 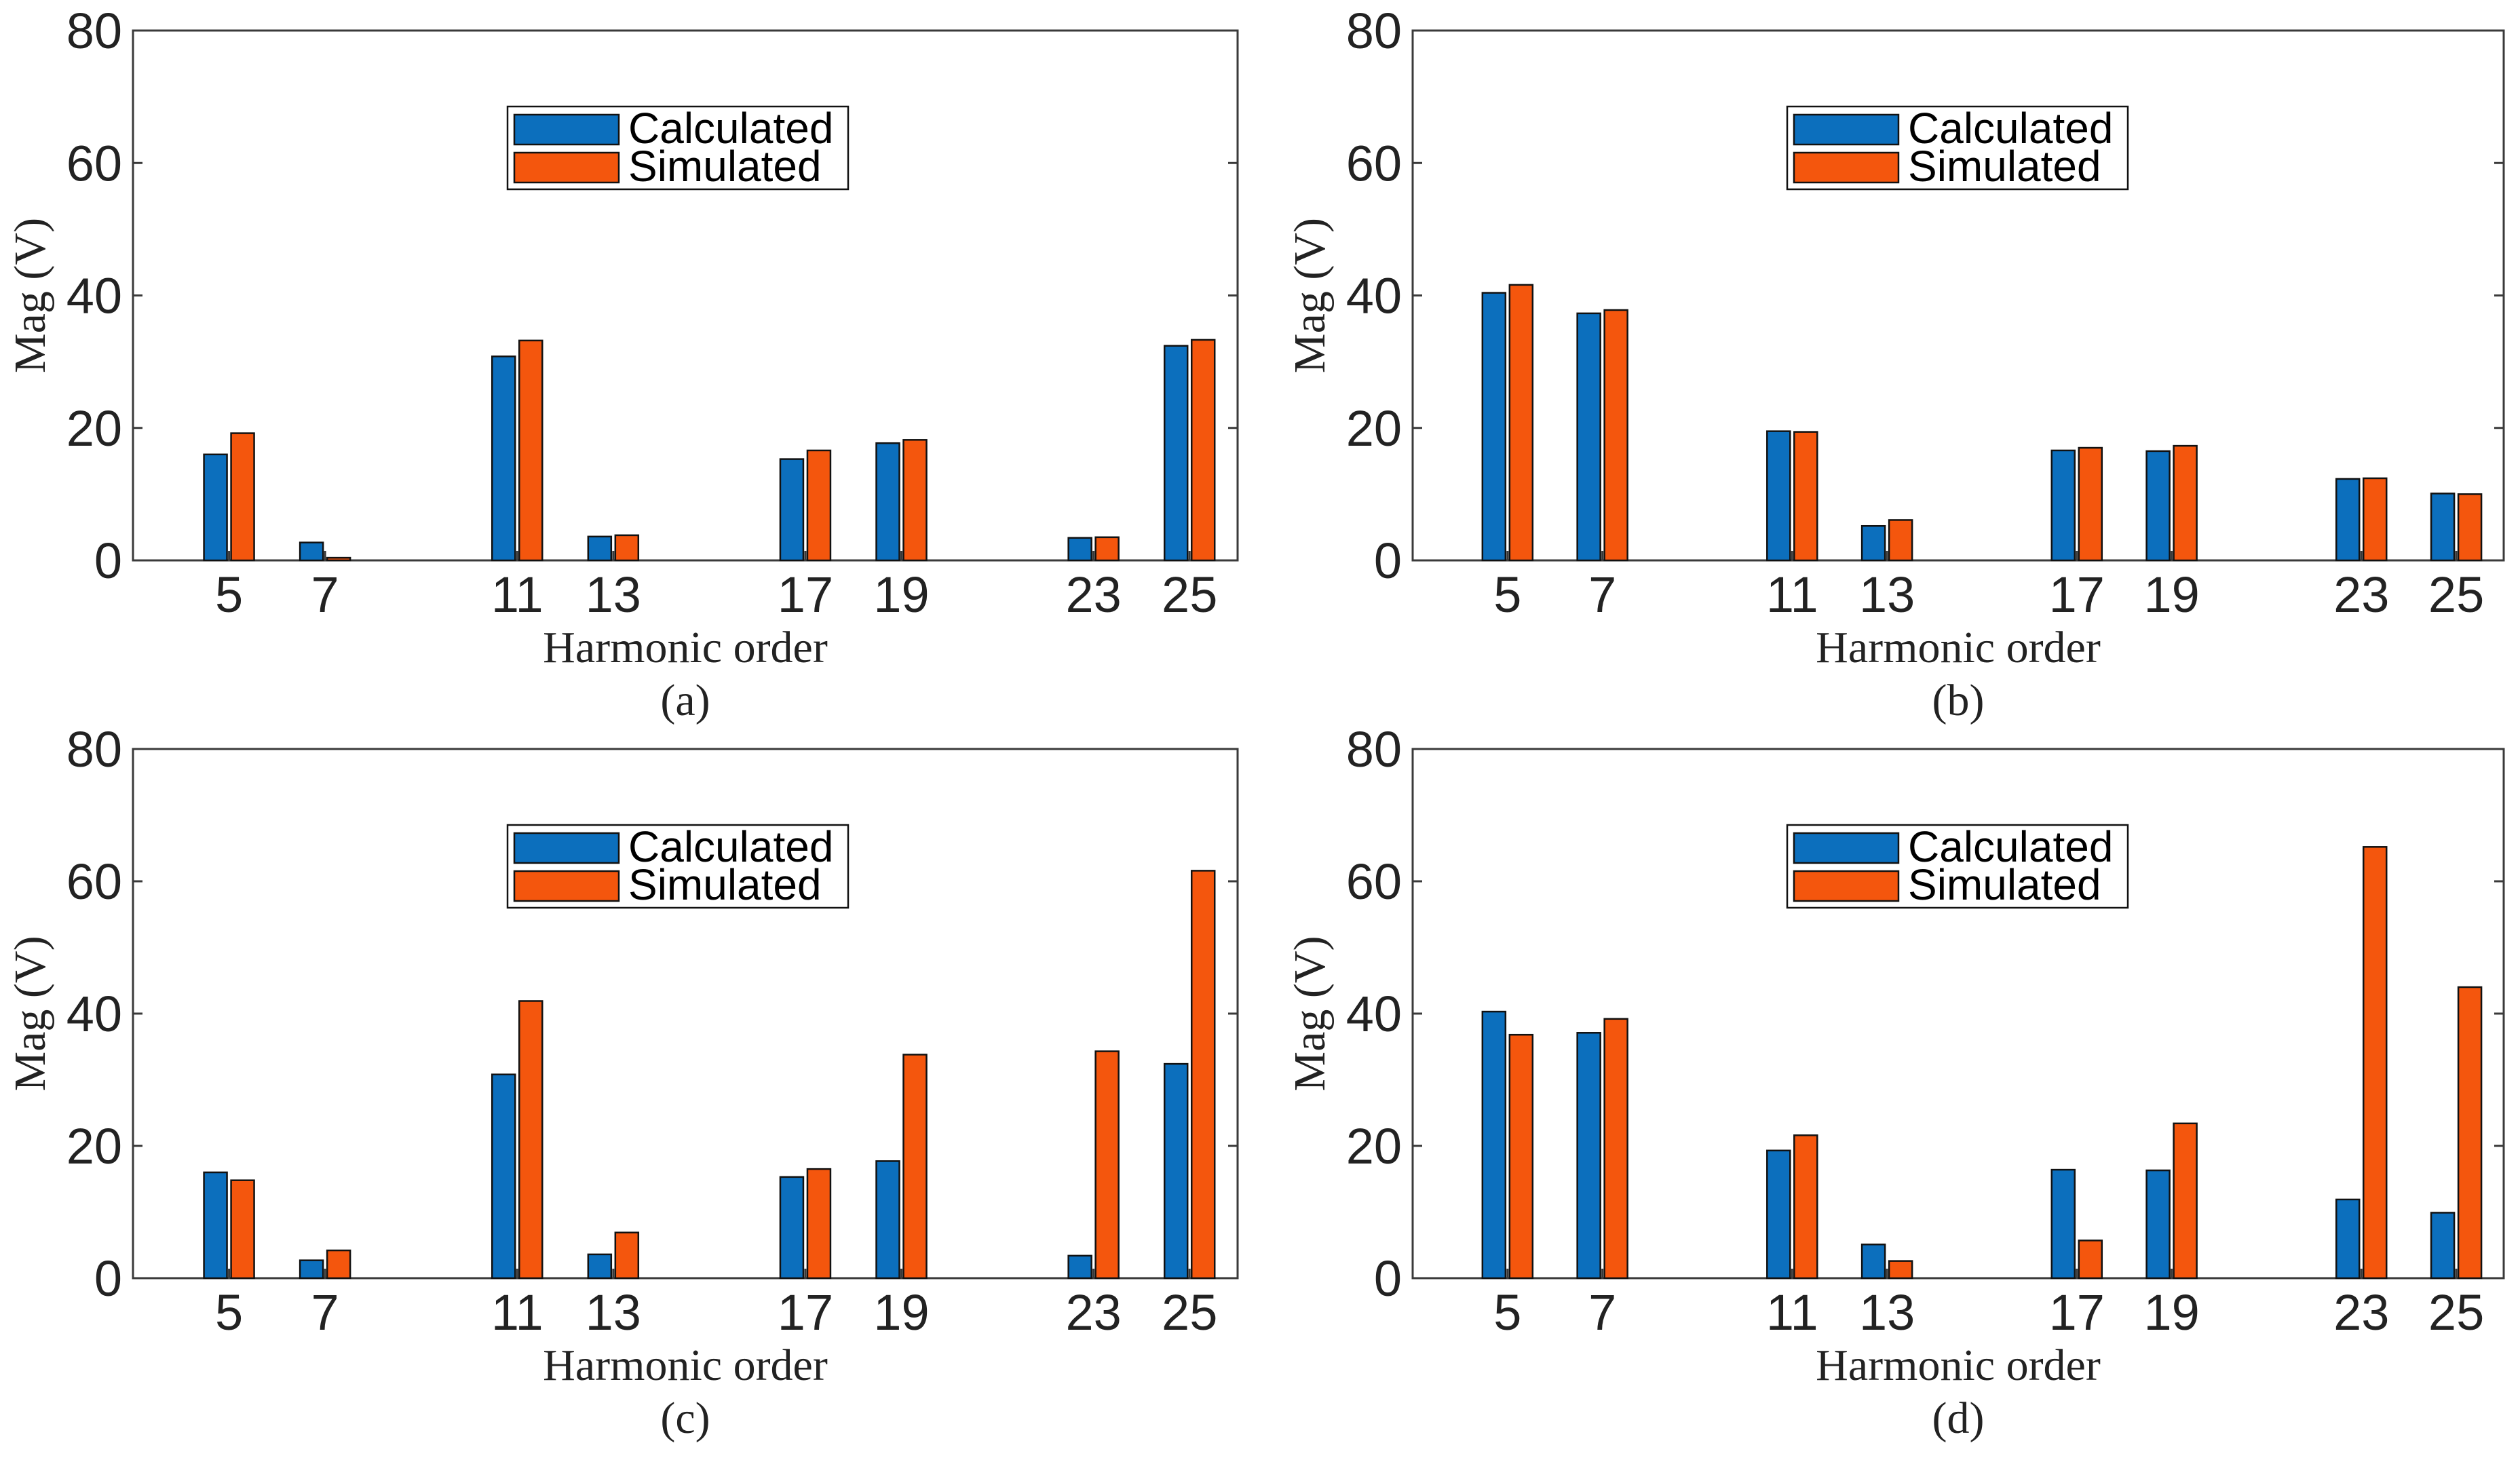 What do you see at coordinates (685, 1418) in the screenshot?
I see `panel-caption: (c)` at bounding box center [685, 1418].